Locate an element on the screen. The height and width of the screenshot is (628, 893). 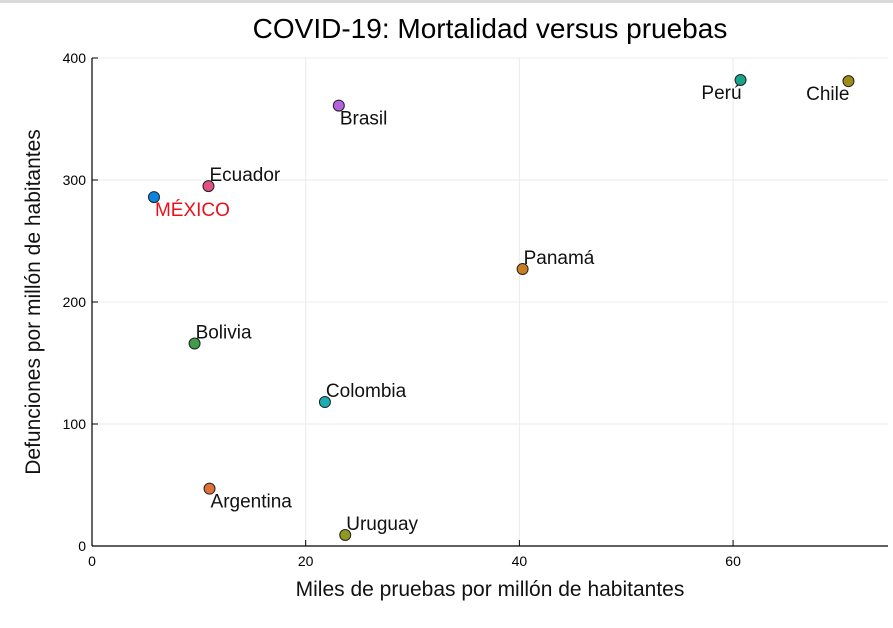
y-tick-label: 200 is located at coordinates (75, 302).